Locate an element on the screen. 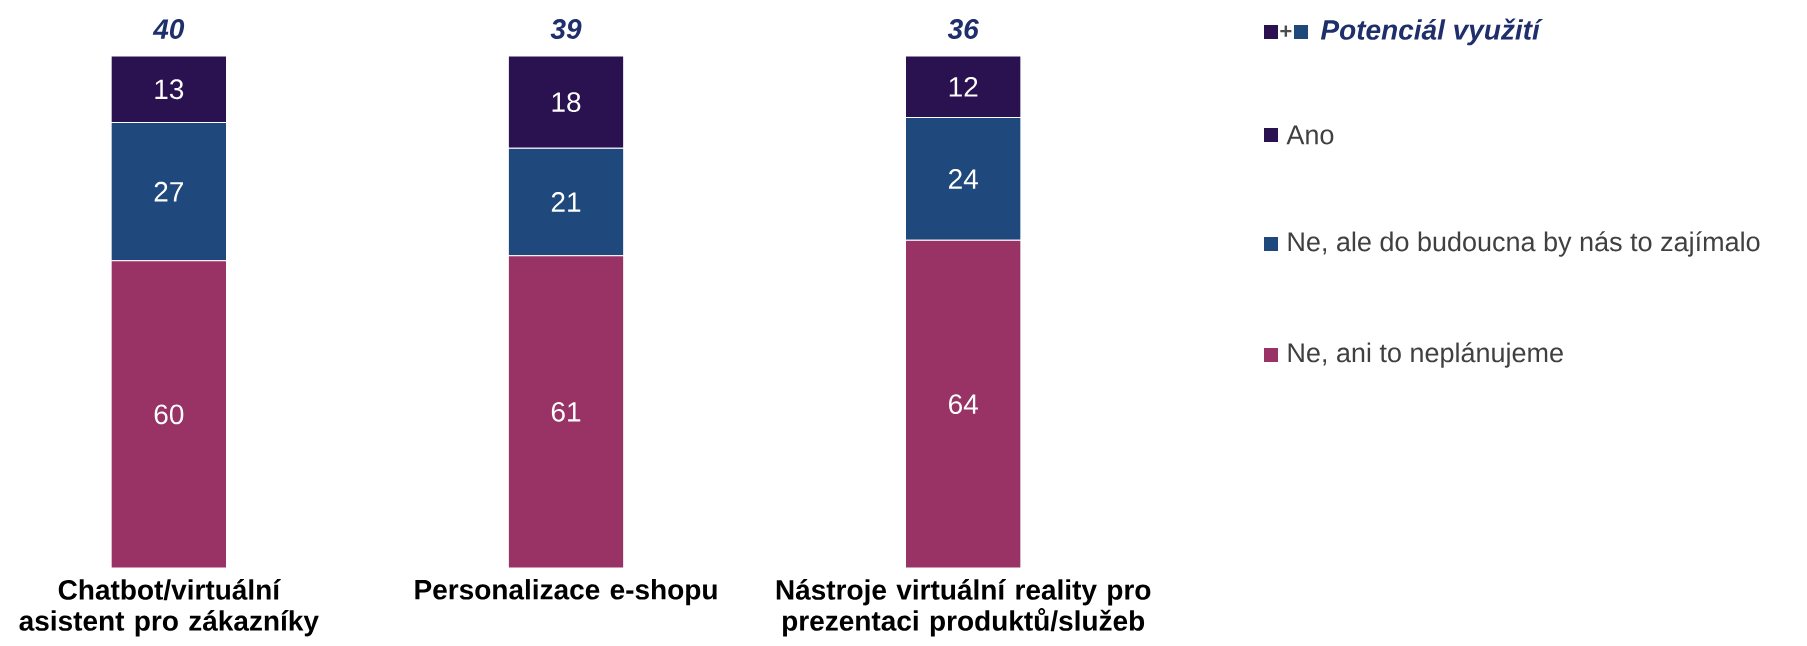 This screenshot has width=1807, height=646. data-label: 60 is located at coordinates (169, 414).